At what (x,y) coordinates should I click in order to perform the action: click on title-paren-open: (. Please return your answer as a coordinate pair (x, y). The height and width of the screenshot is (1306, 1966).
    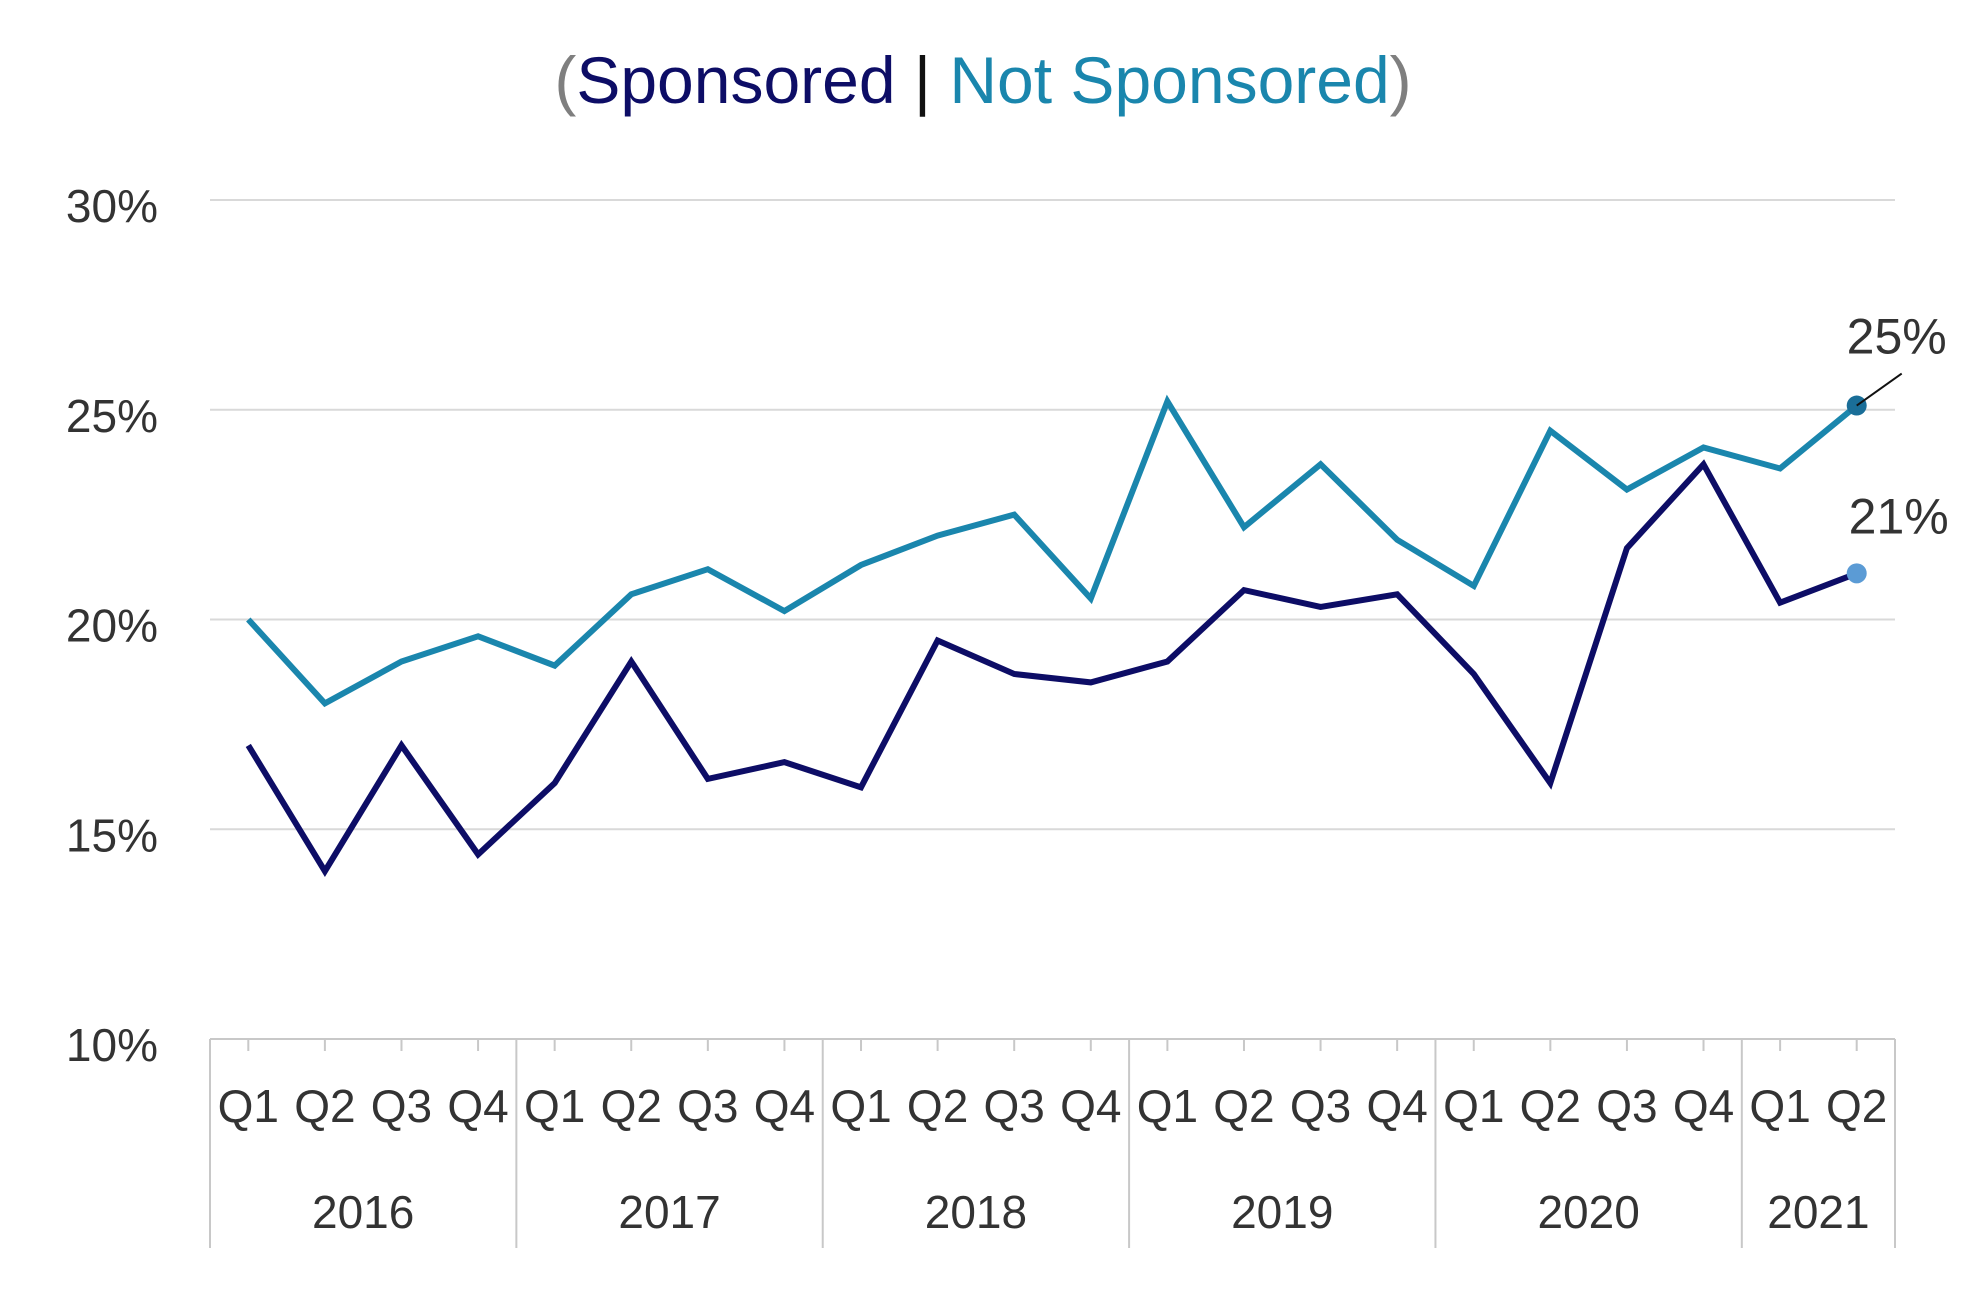
    Looking at the image, I should click on (565, 80).